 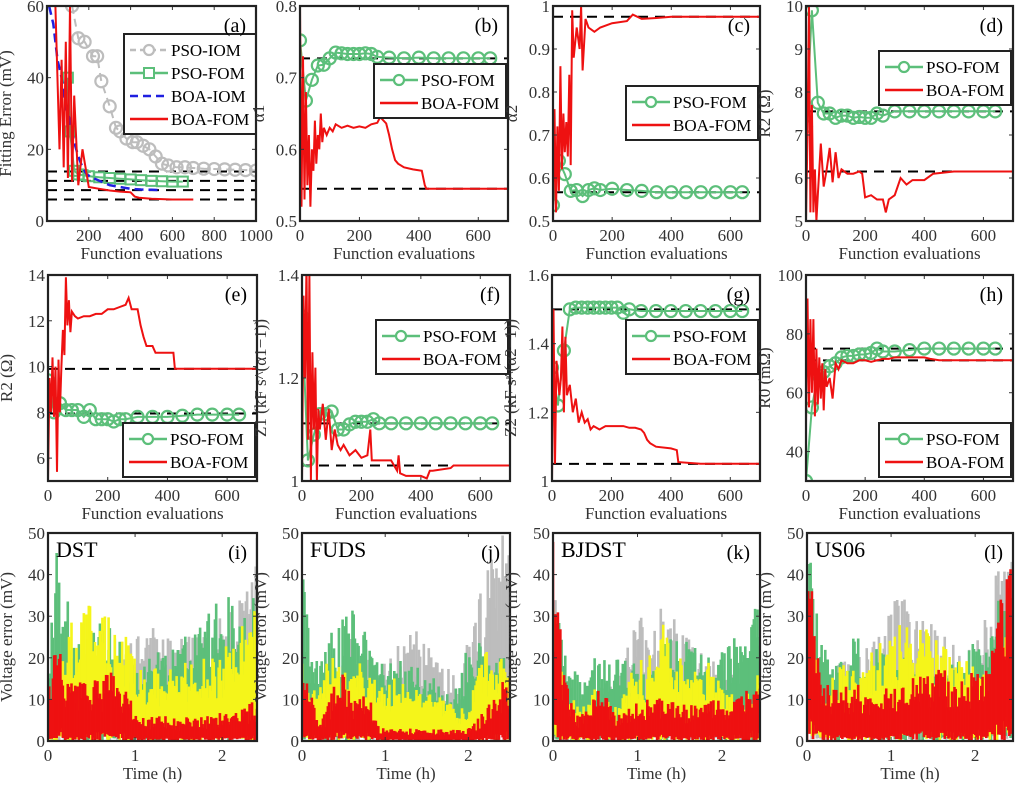 What do you see at coordinates (235, 26) in the screenshot?
I see `panel-tag: (a)` at bounding box center [235, 26].